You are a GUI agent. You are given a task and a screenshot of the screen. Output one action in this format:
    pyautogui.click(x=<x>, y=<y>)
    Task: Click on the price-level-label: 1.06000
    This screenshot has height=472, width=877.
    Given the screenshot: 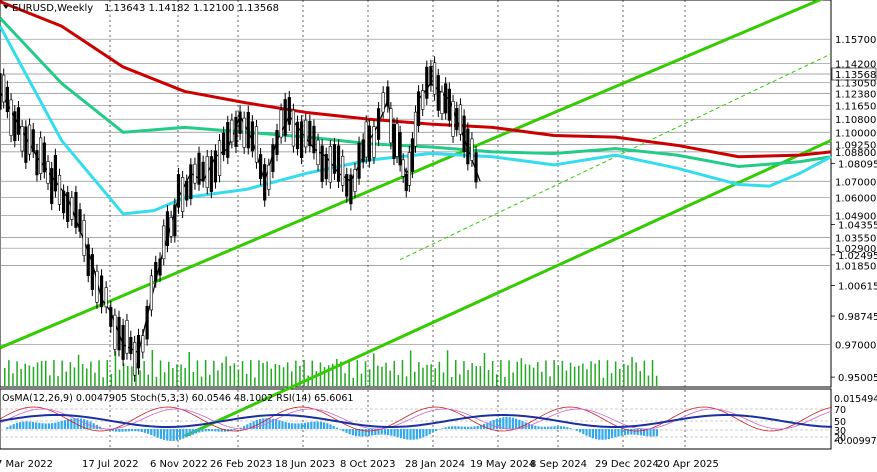 What is the action you would take?
    pyautogui.click(x=855, y=199)
    